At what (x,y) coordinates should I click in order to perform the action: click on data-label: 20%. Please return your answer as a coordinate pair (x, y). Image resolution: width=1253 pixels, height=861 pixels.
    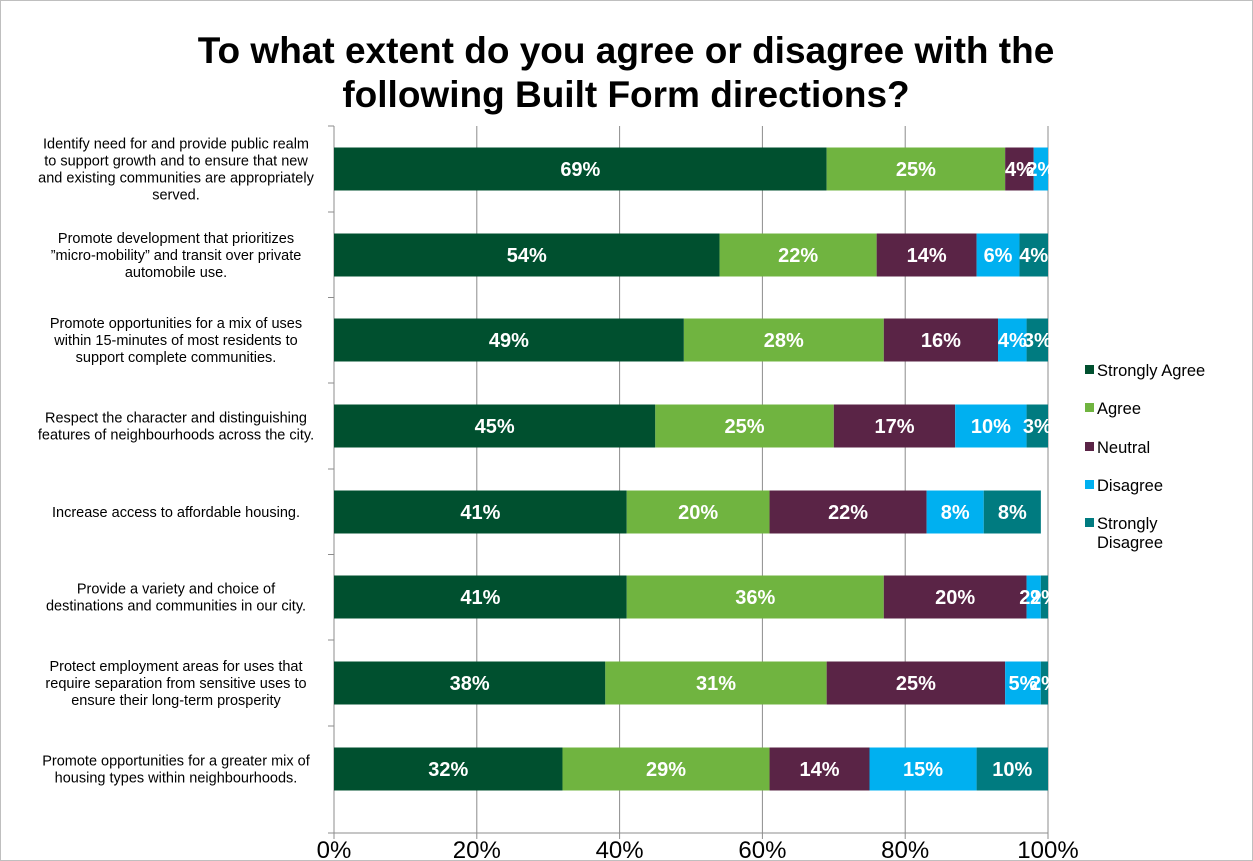
    Looking at the image, I should click on (955, 598).